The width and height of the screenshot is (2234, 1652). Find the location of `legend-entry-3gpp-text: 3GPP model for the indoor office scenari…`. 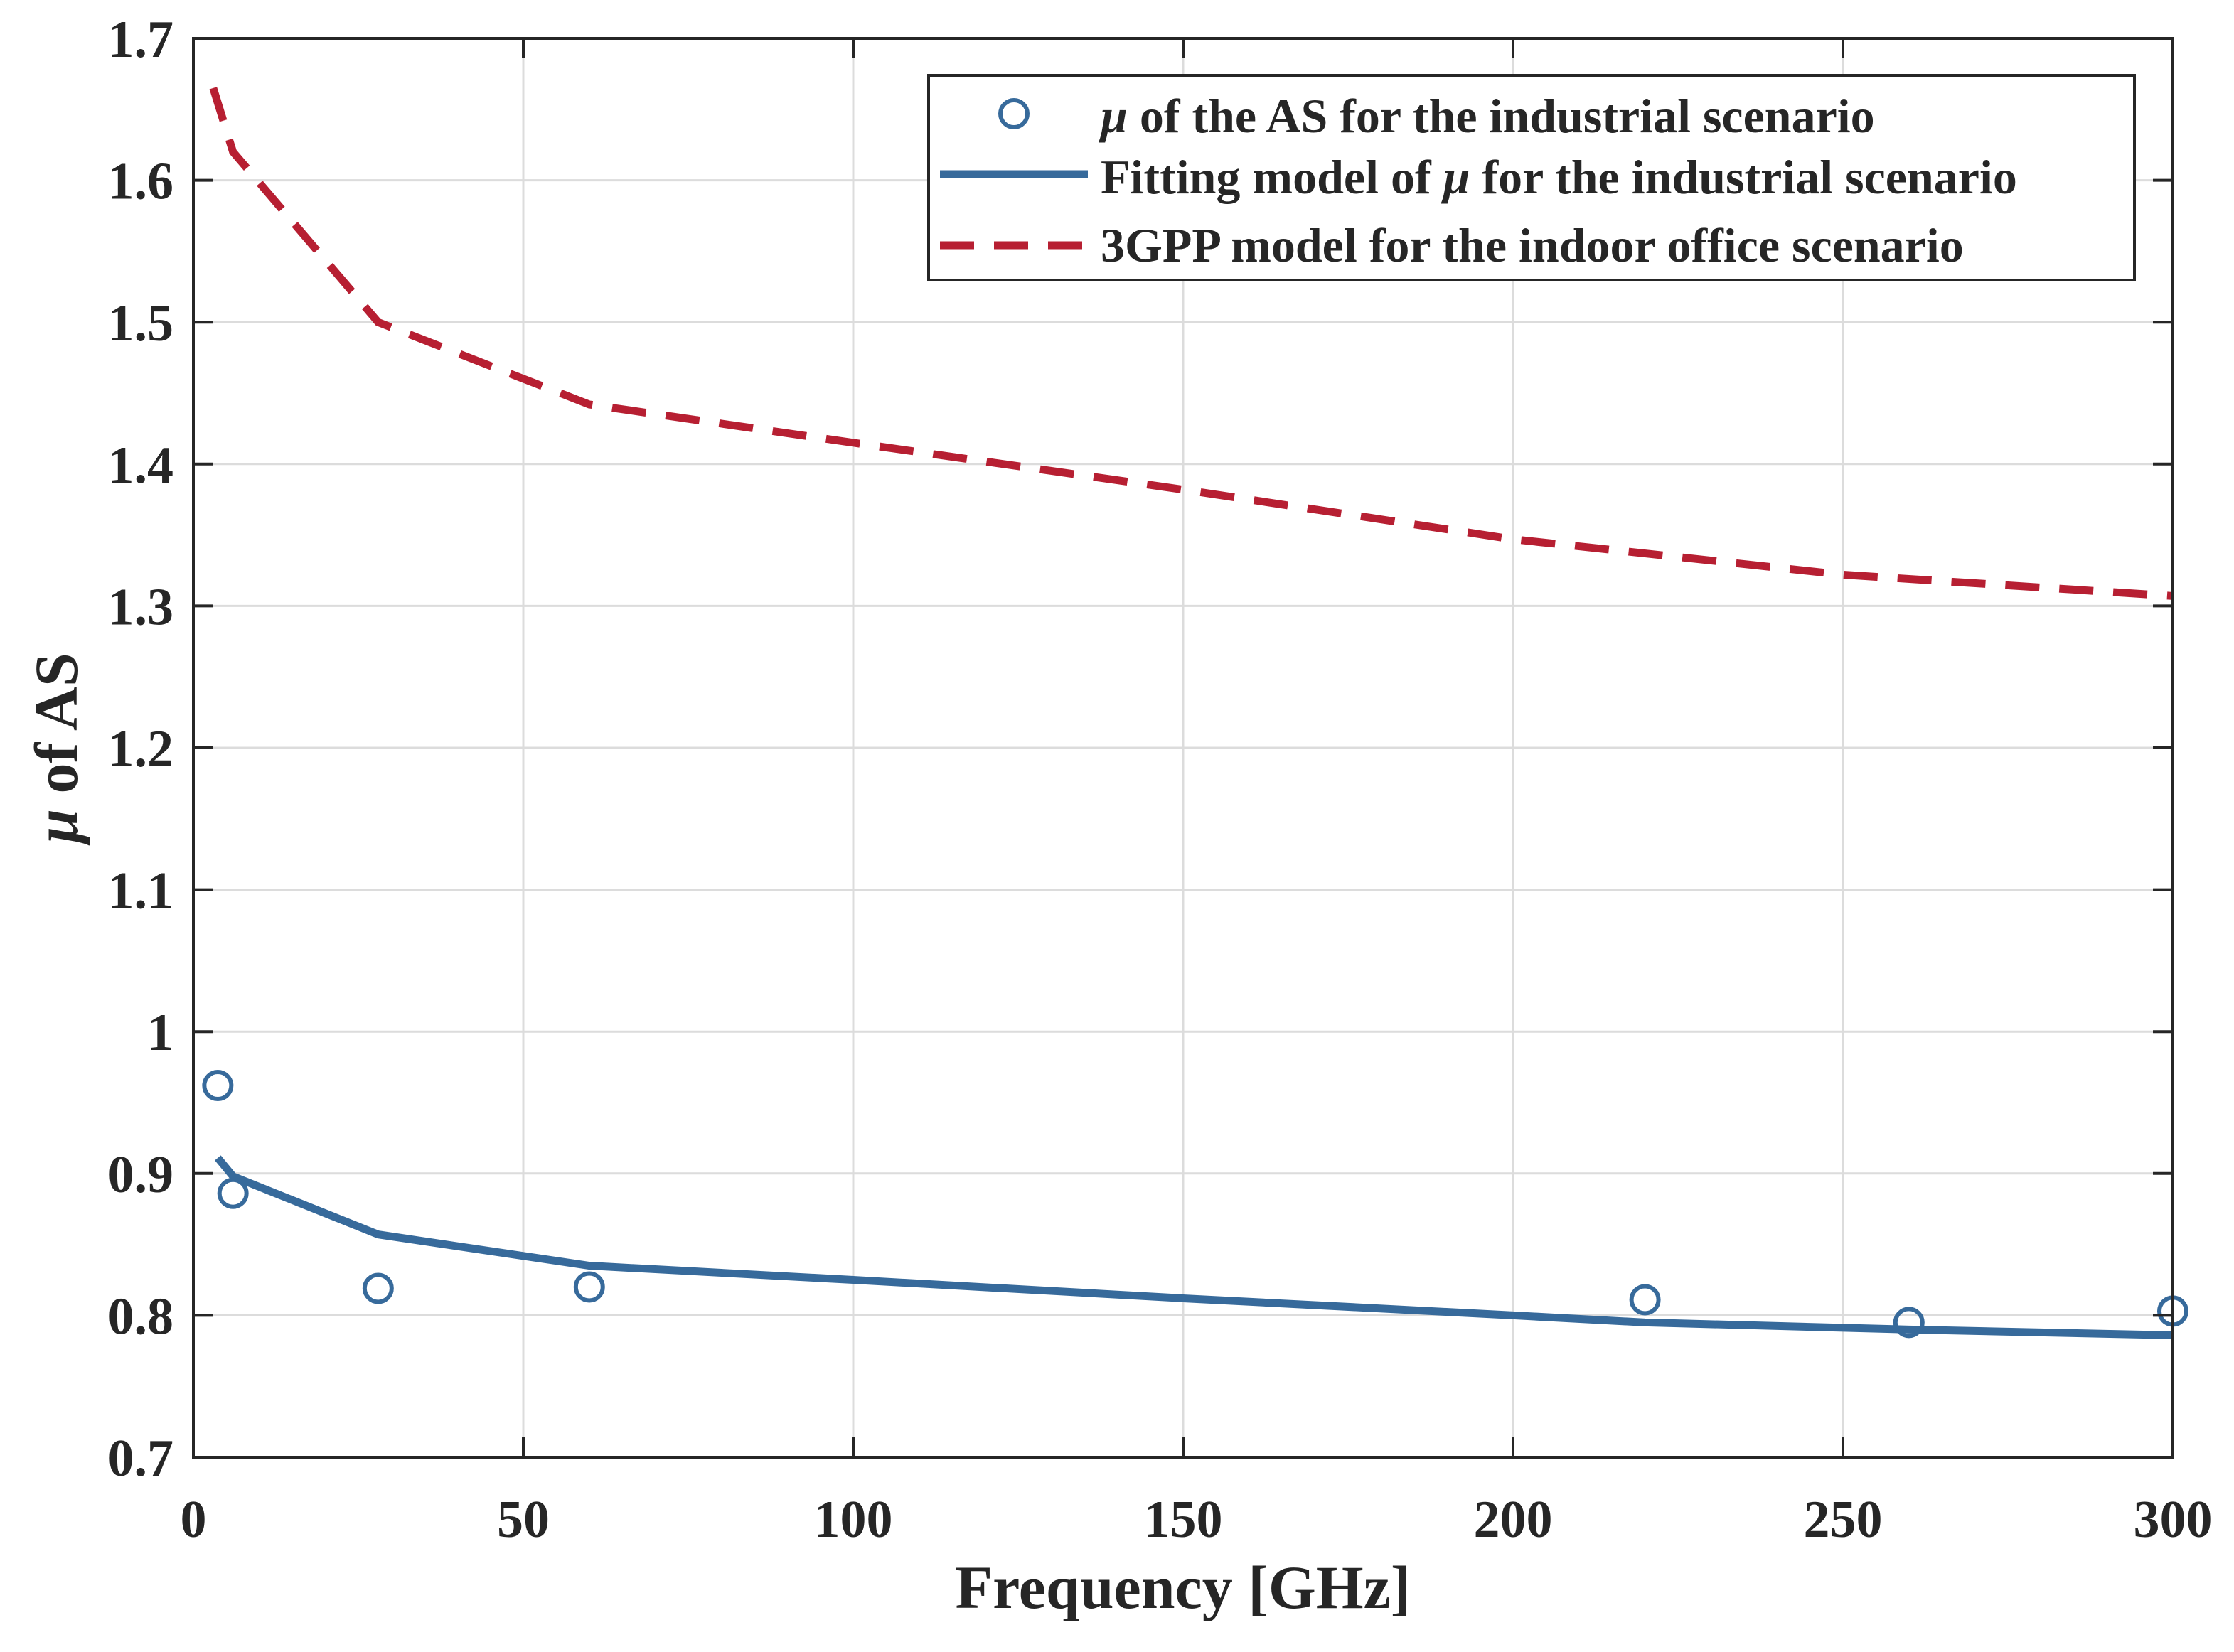

legend-entry-3gpp-text: 3GPP model for the indoor office scenari… is located at coordinates (1532, 245).